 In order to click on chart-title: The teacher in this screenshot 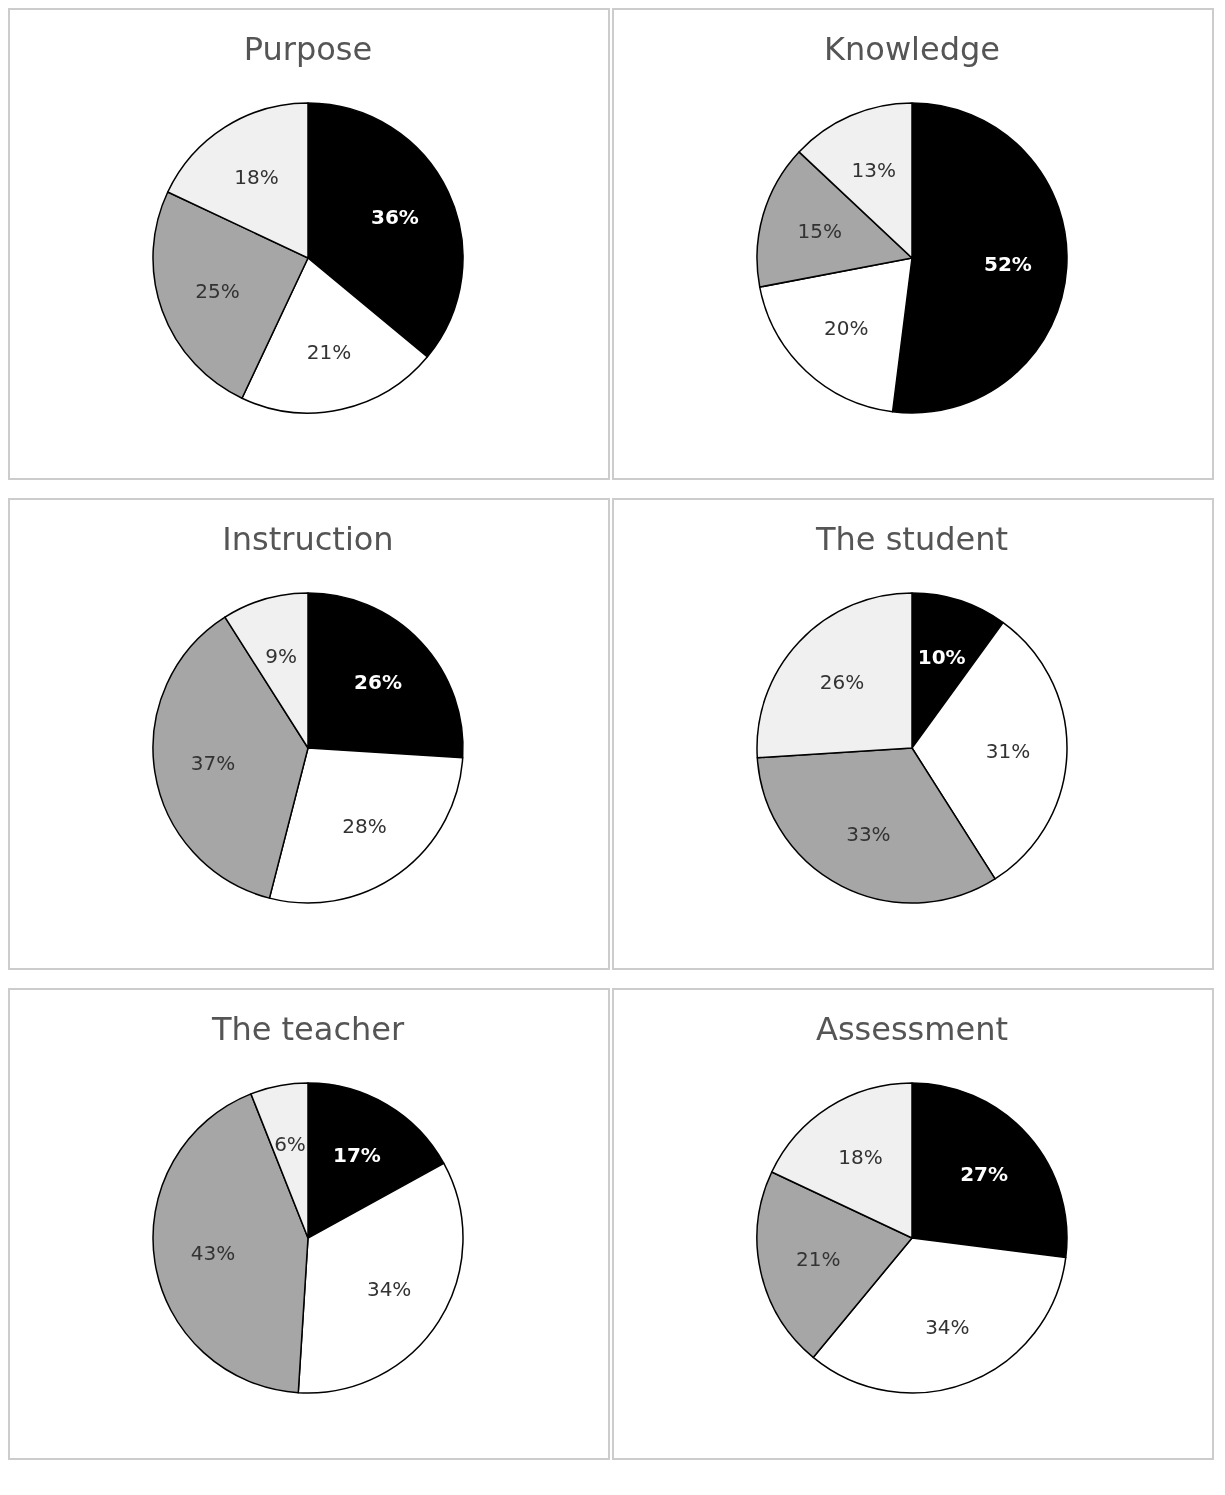, I will do `click(307, 1029)`.